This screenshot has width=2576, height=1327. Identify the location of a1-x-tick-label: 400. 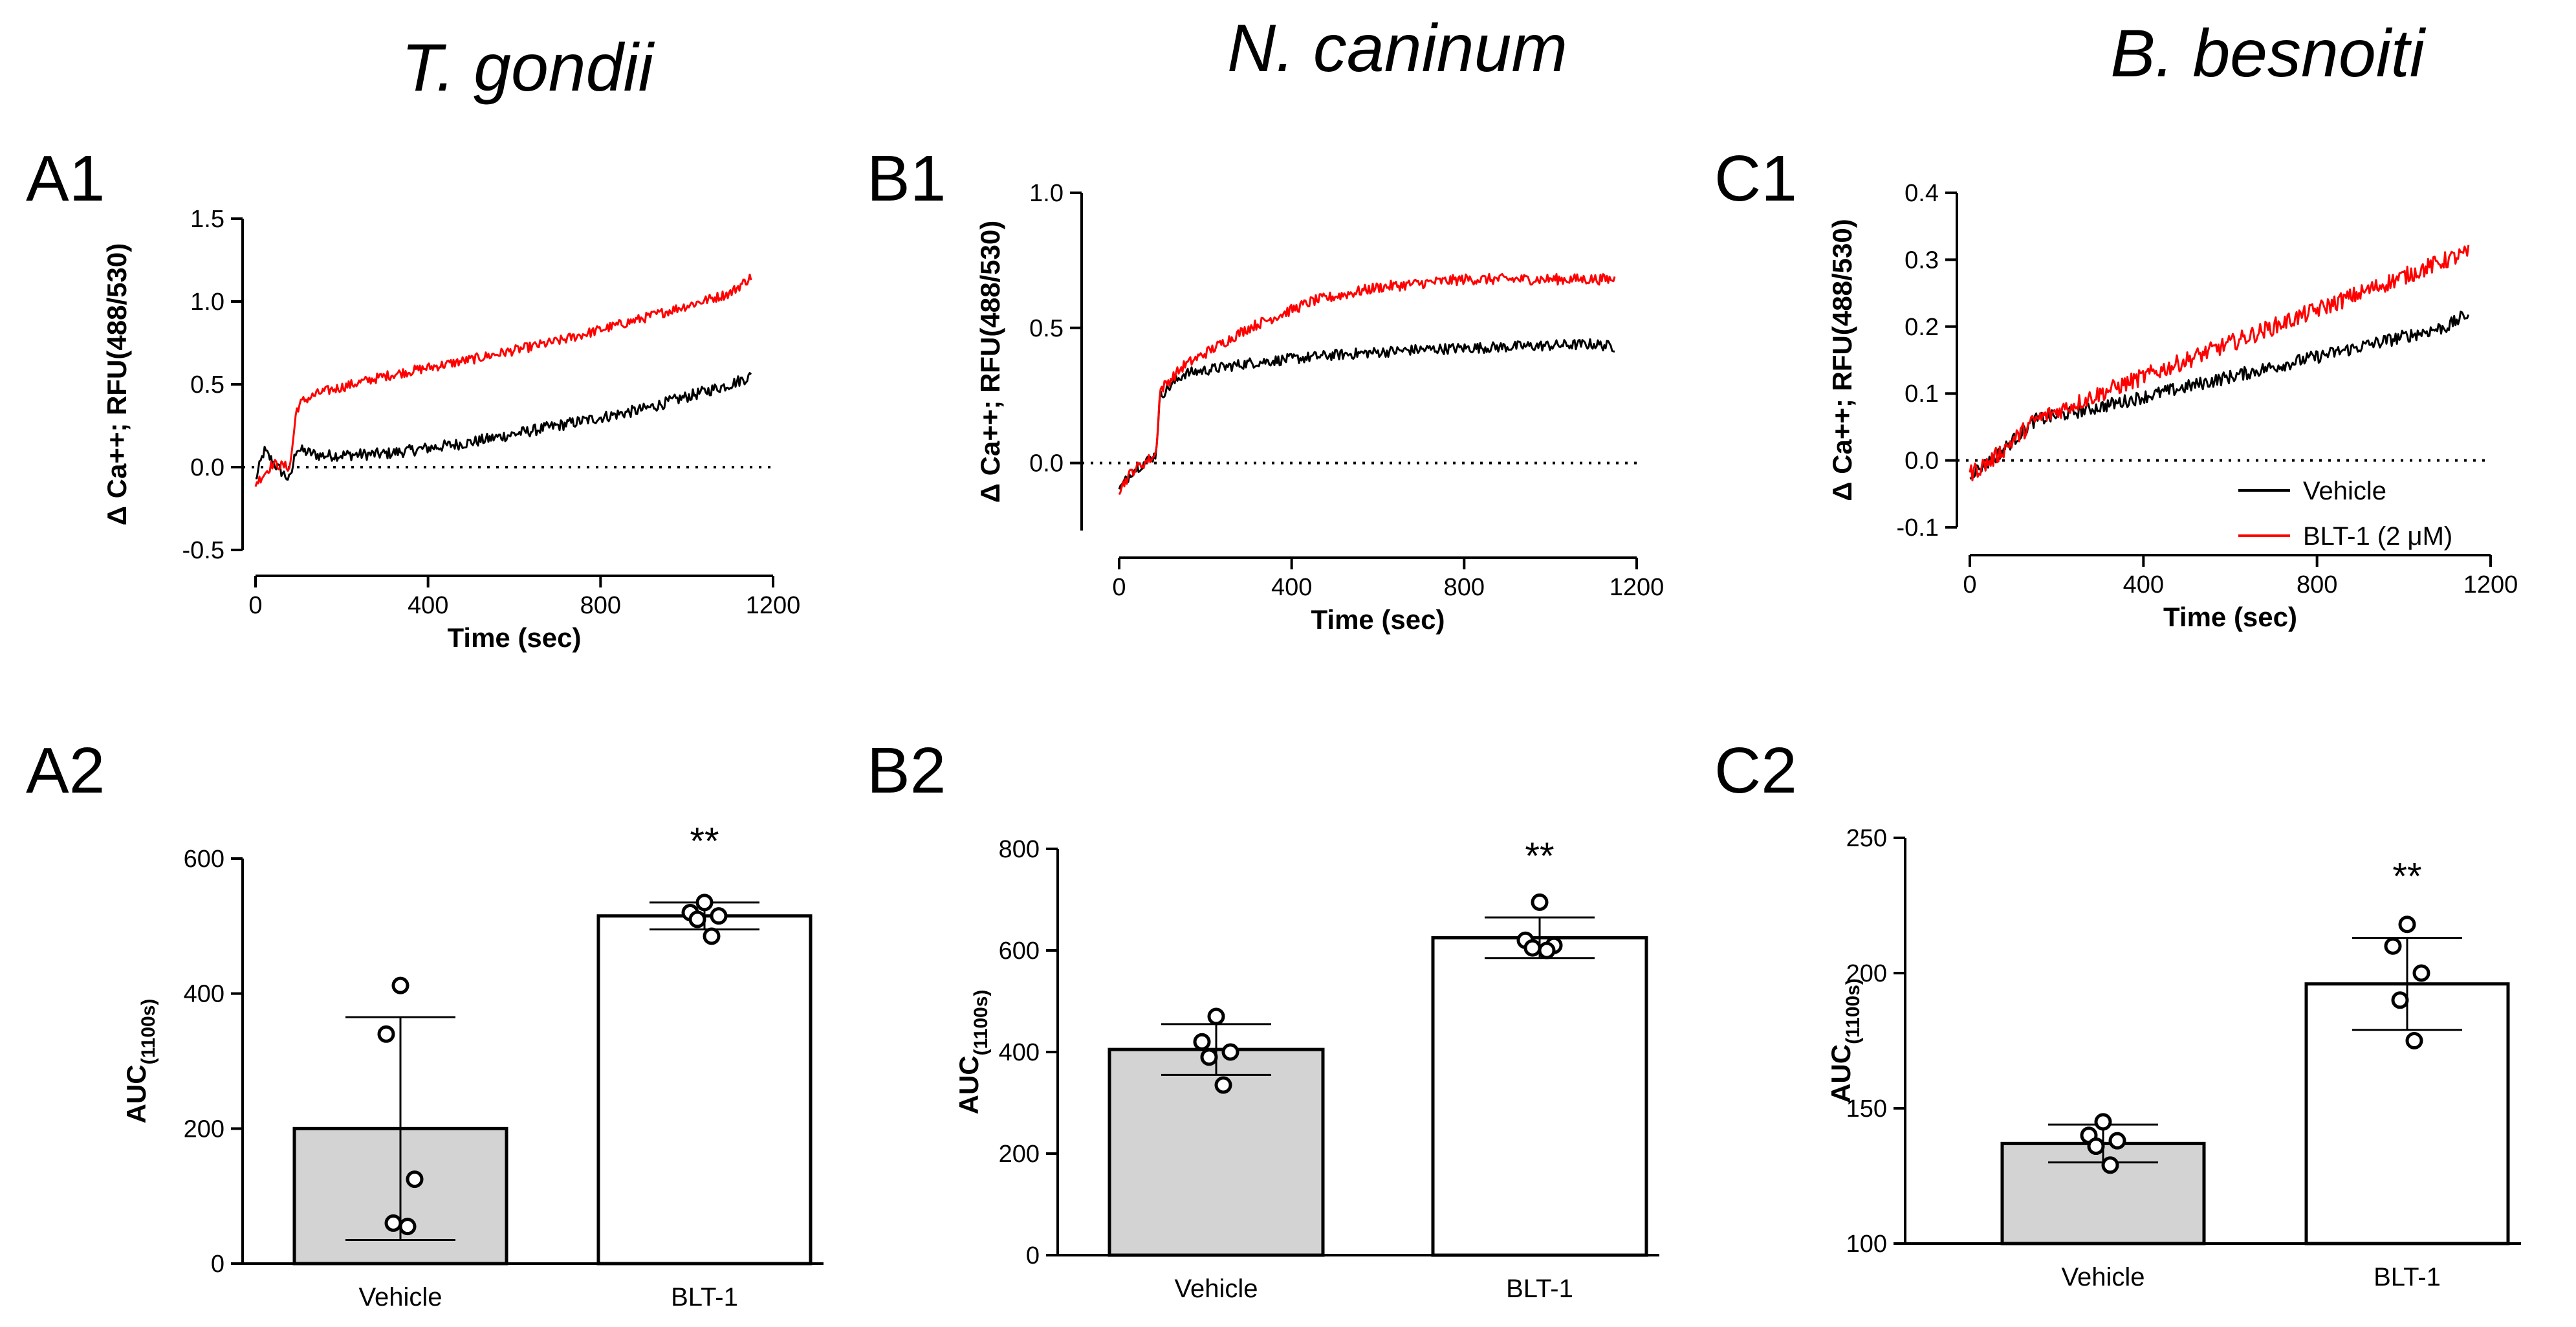
(428, 605).